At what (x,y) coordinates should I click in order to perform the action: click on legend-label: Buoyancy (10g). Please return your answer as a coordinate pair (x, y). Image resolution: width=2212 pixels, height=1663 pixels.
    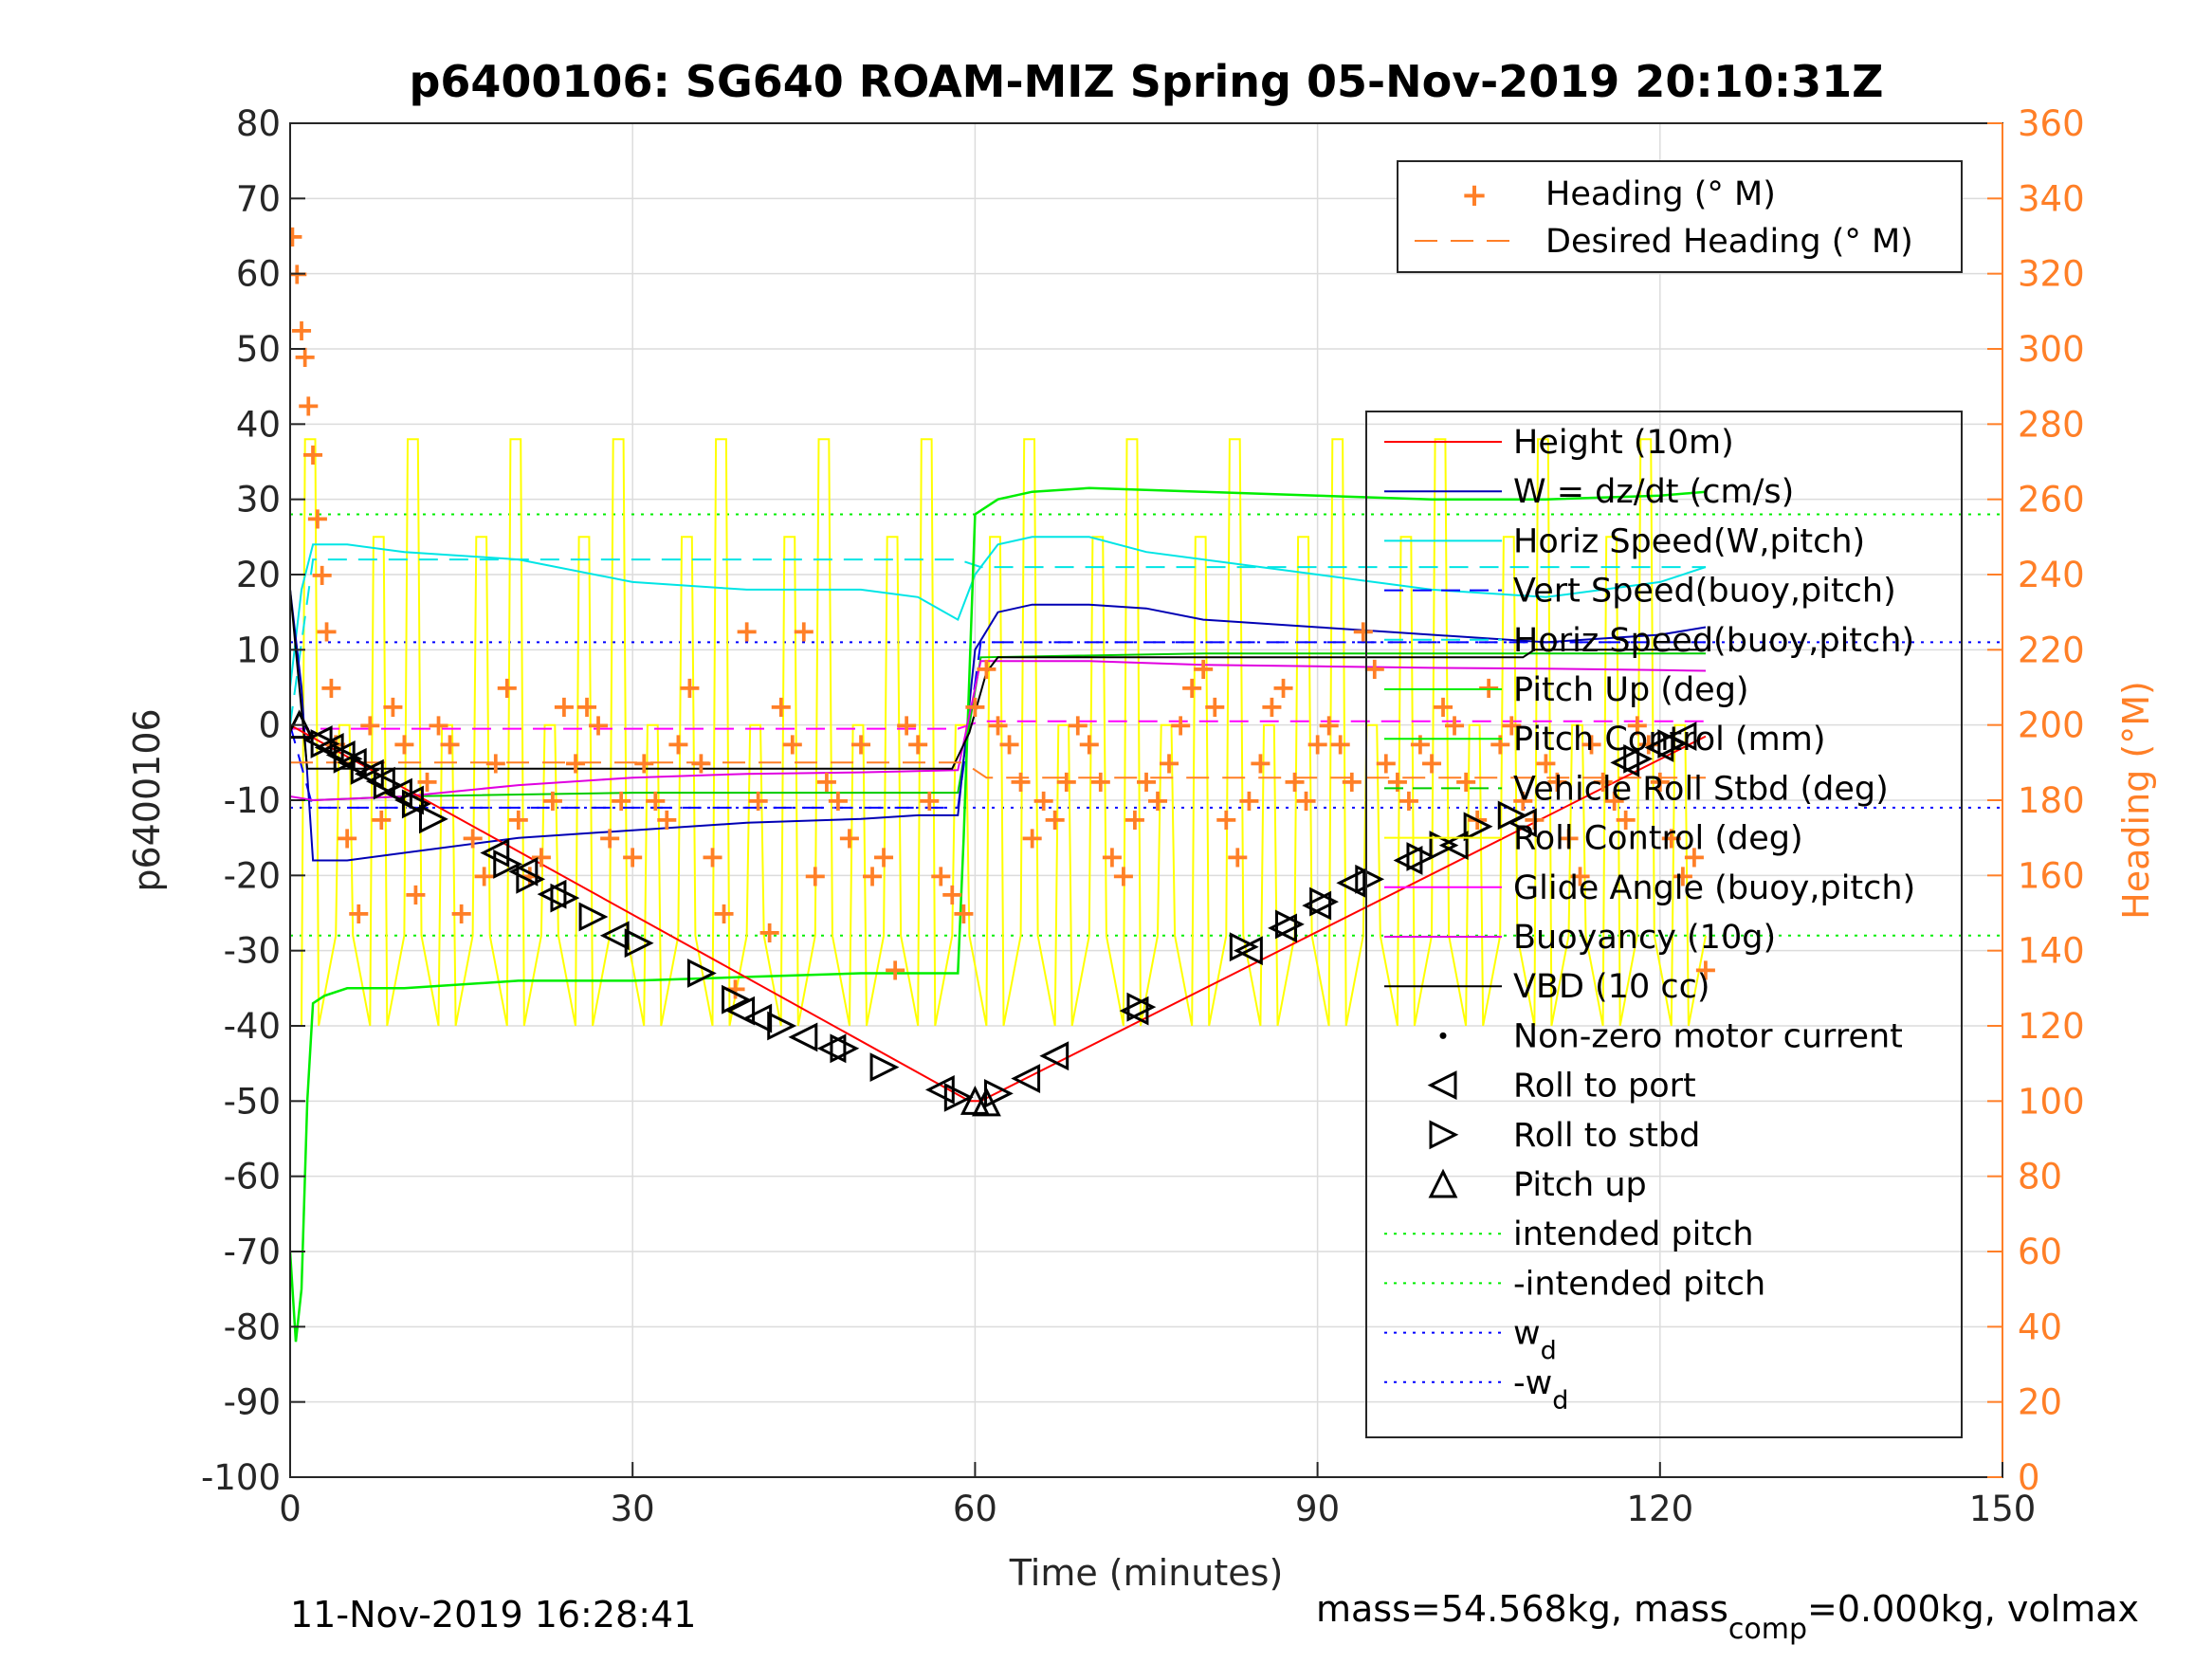
    Looking at the image, I should click on (1644, 938).